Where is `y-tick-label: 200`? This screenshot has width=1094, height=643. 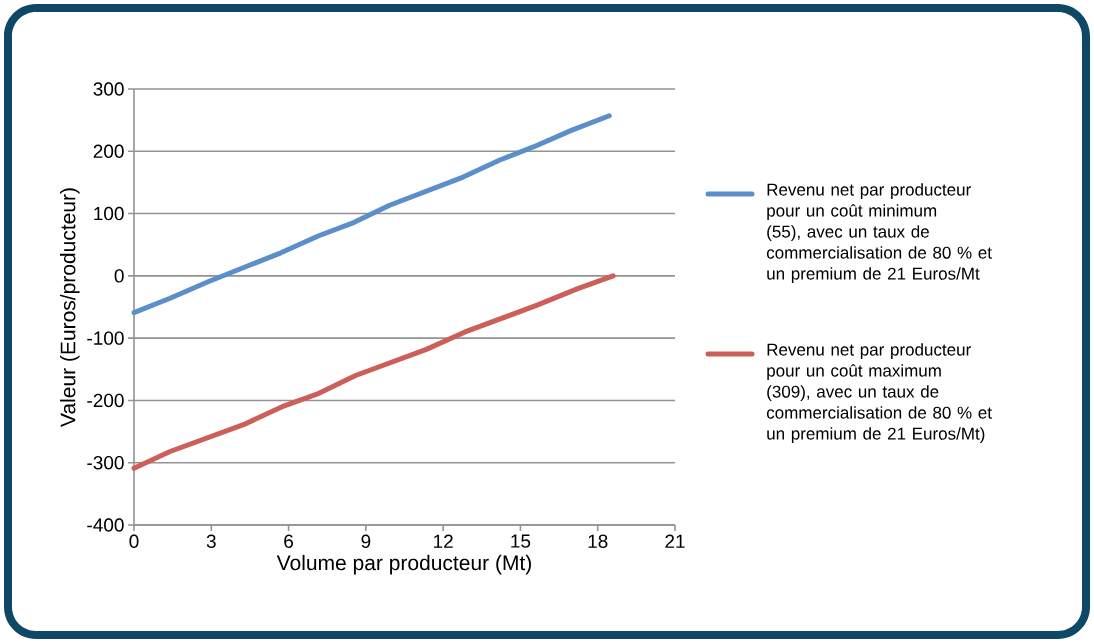 y-tick-label: 200 is located at coordinates (108, 151).